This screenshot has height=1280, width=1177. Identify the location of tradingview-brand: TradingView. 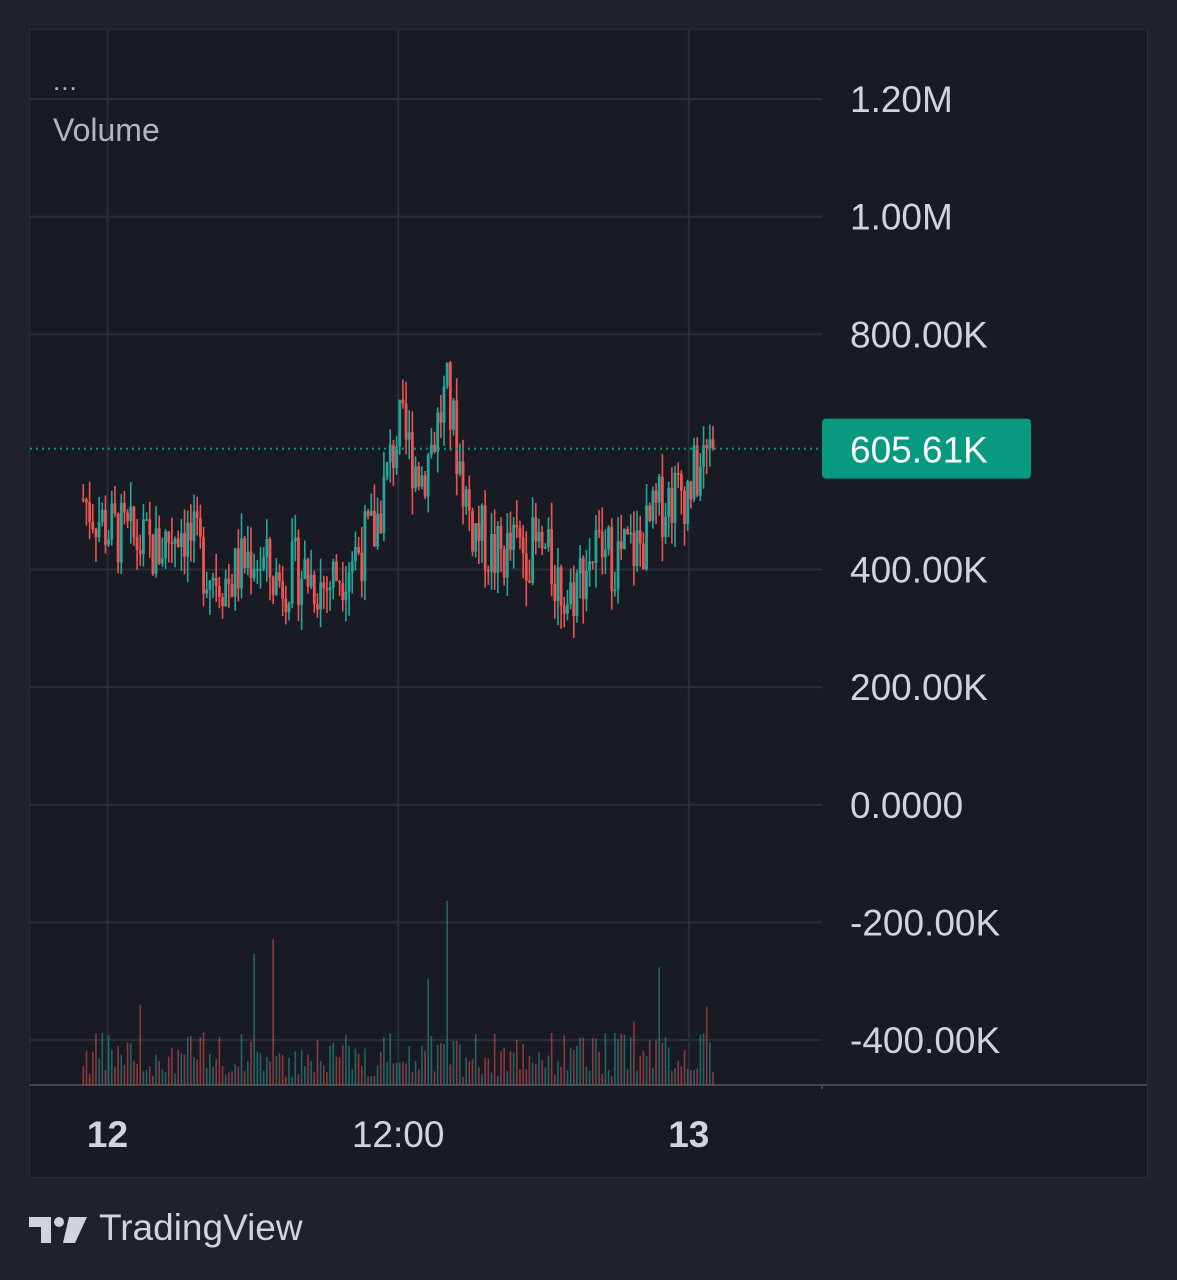
(166, 1228).